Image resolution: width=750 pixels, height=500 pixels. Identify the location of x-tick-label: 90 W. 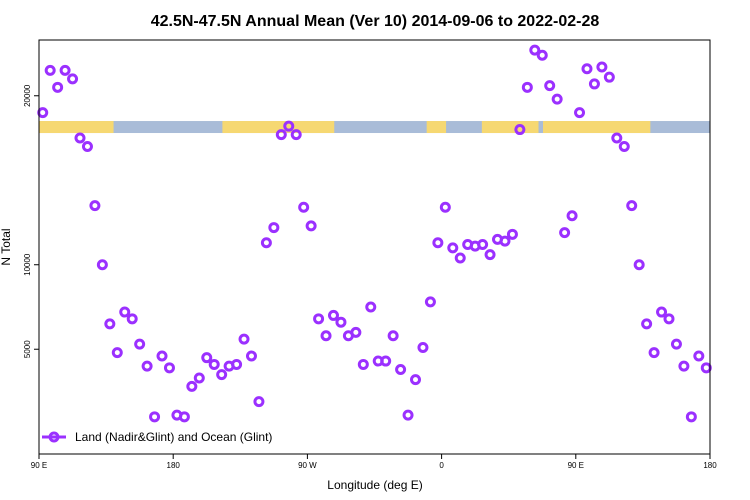
(307, 465).